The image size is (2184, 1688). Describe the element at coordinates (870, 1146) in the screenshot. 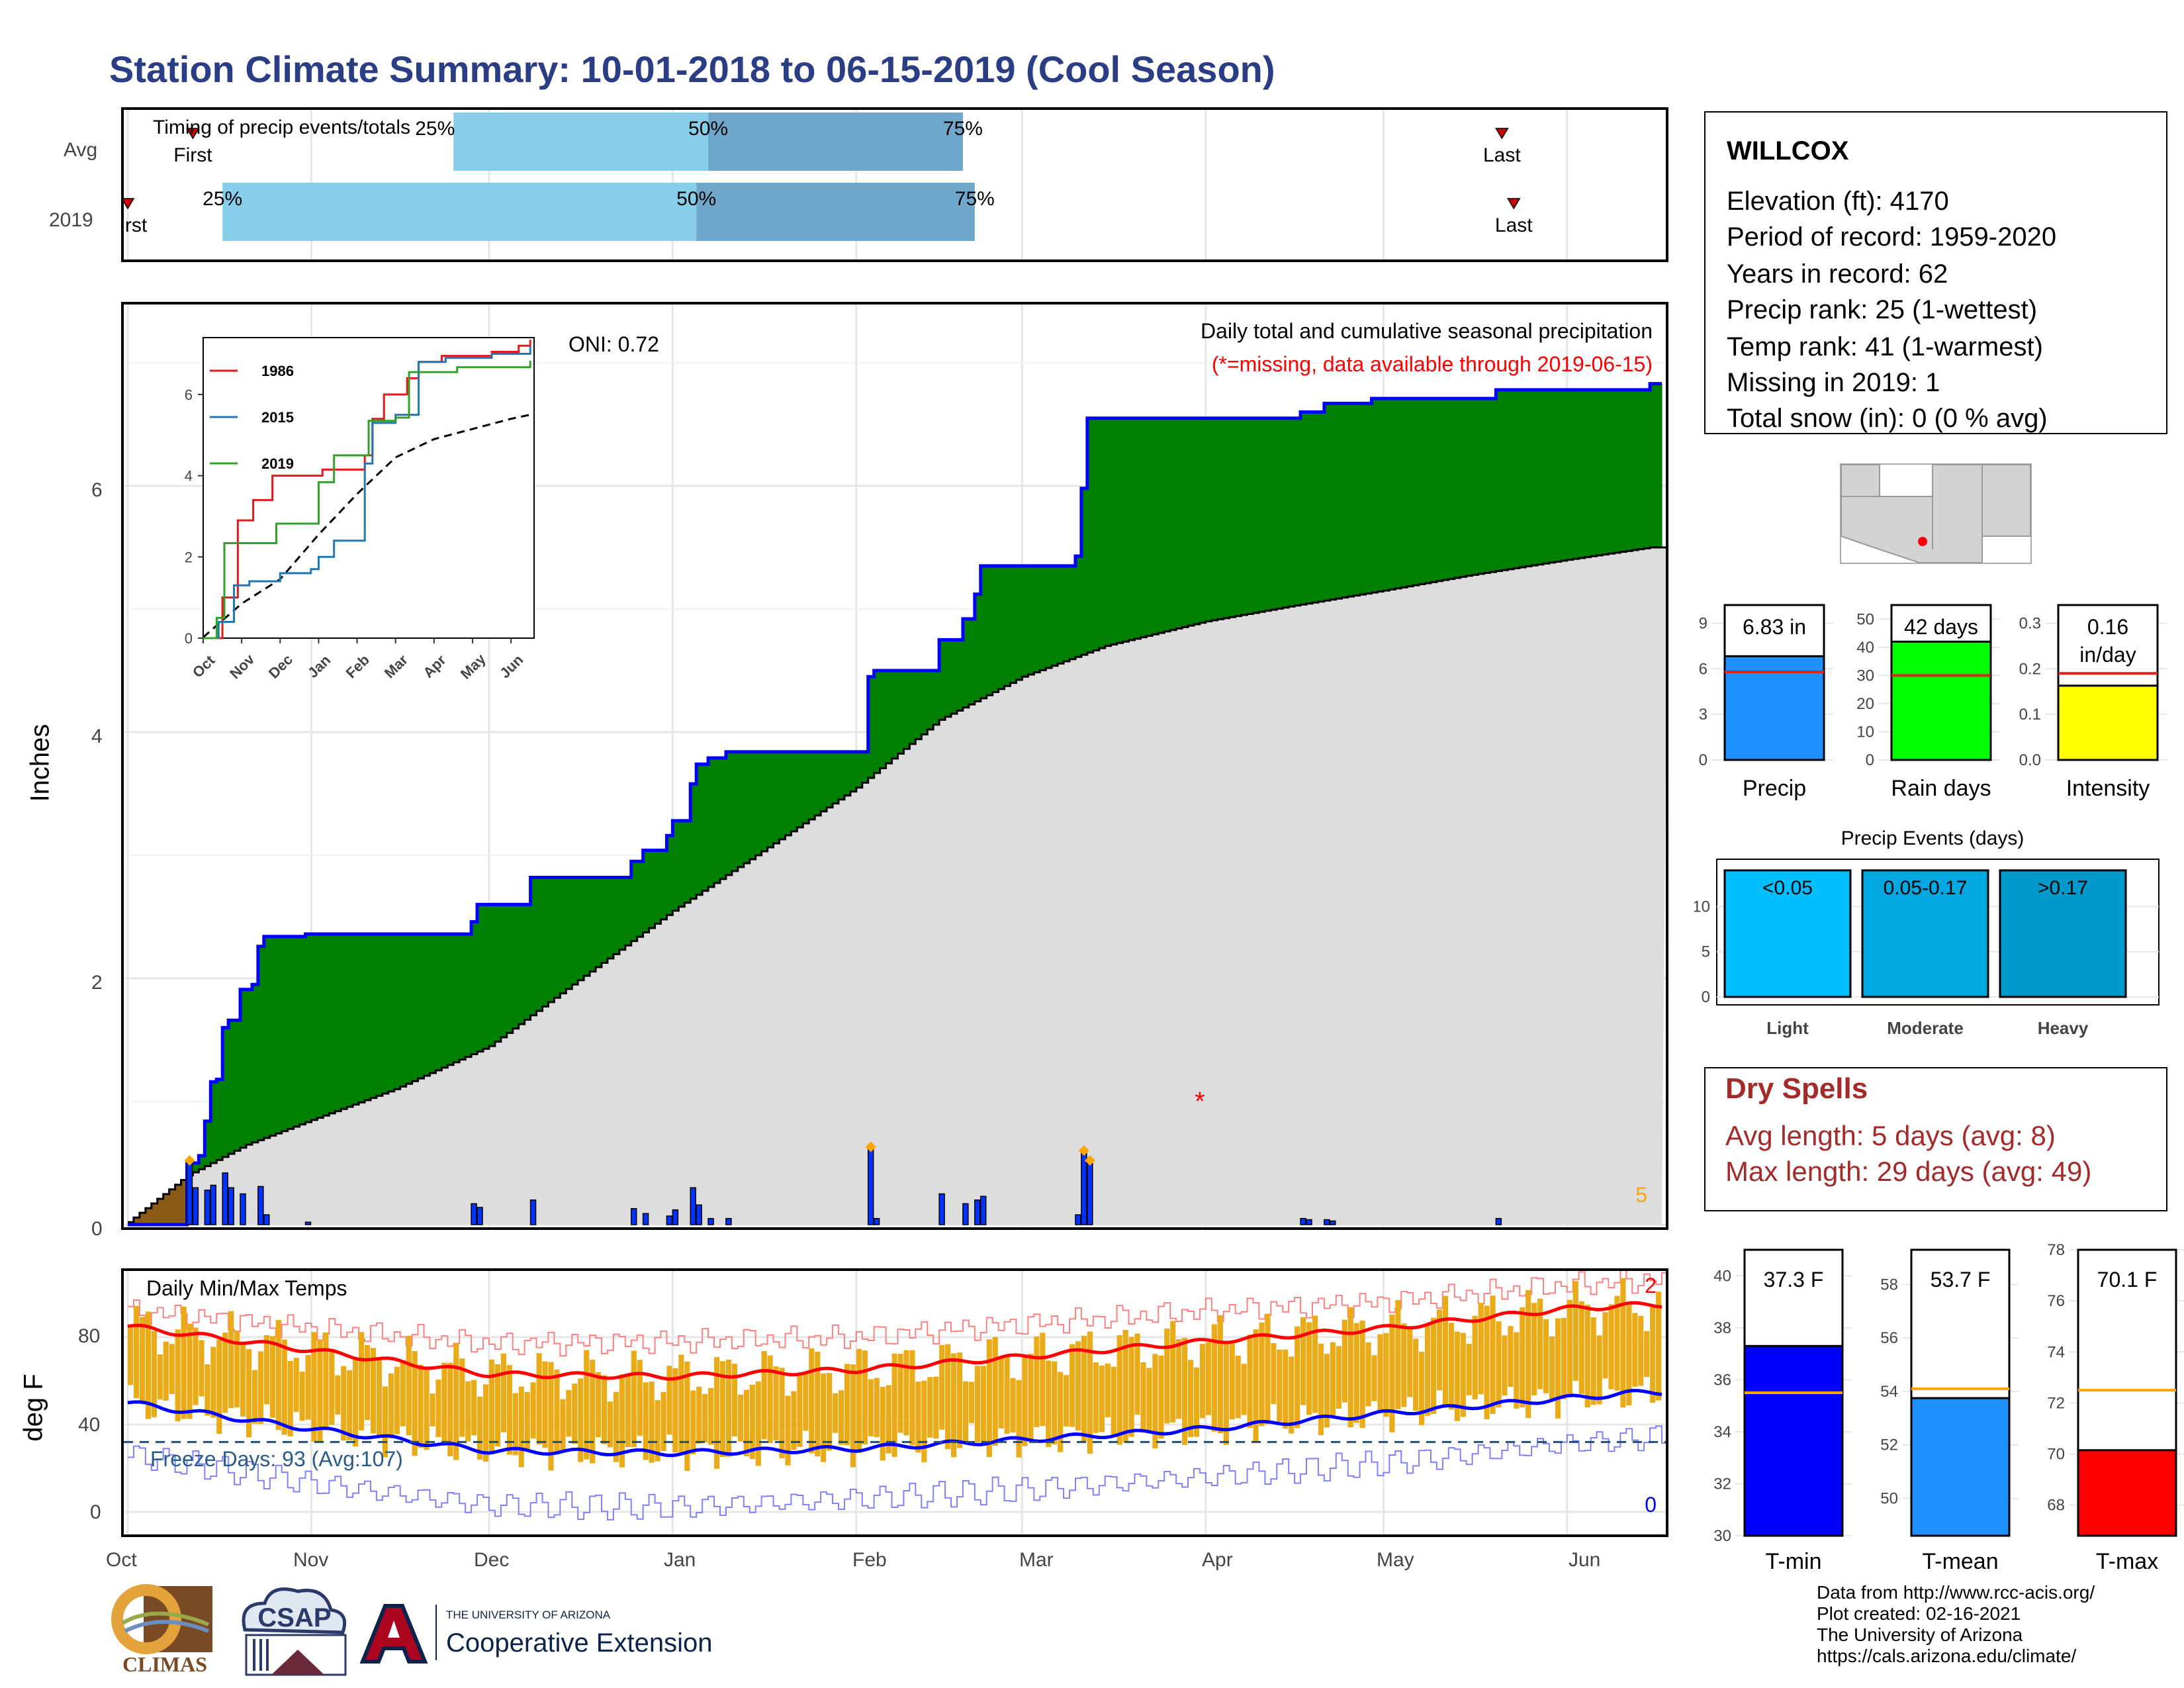

I see `precip-peak-marker` at that location.